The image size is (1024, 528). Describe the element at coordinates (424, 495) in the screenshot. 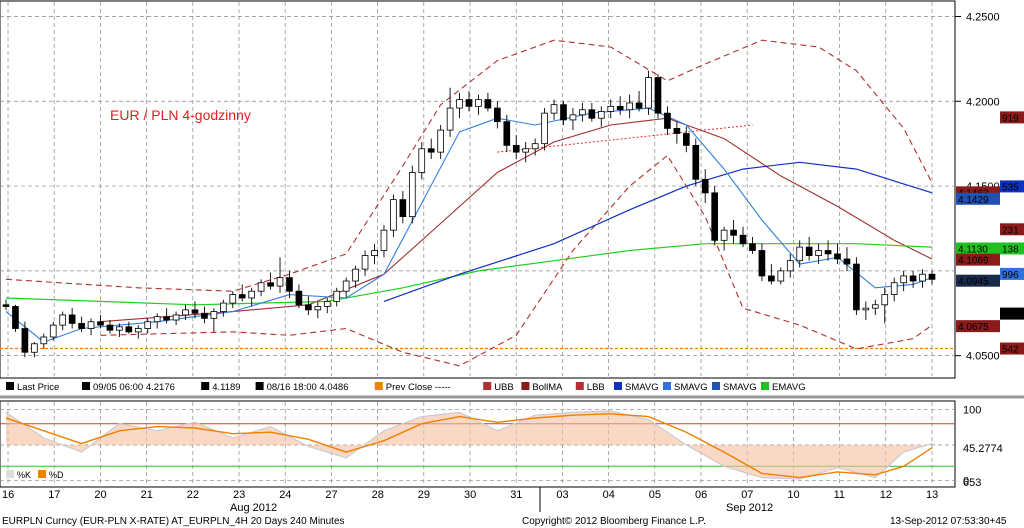

I see `x-day-label: 29` at that location.